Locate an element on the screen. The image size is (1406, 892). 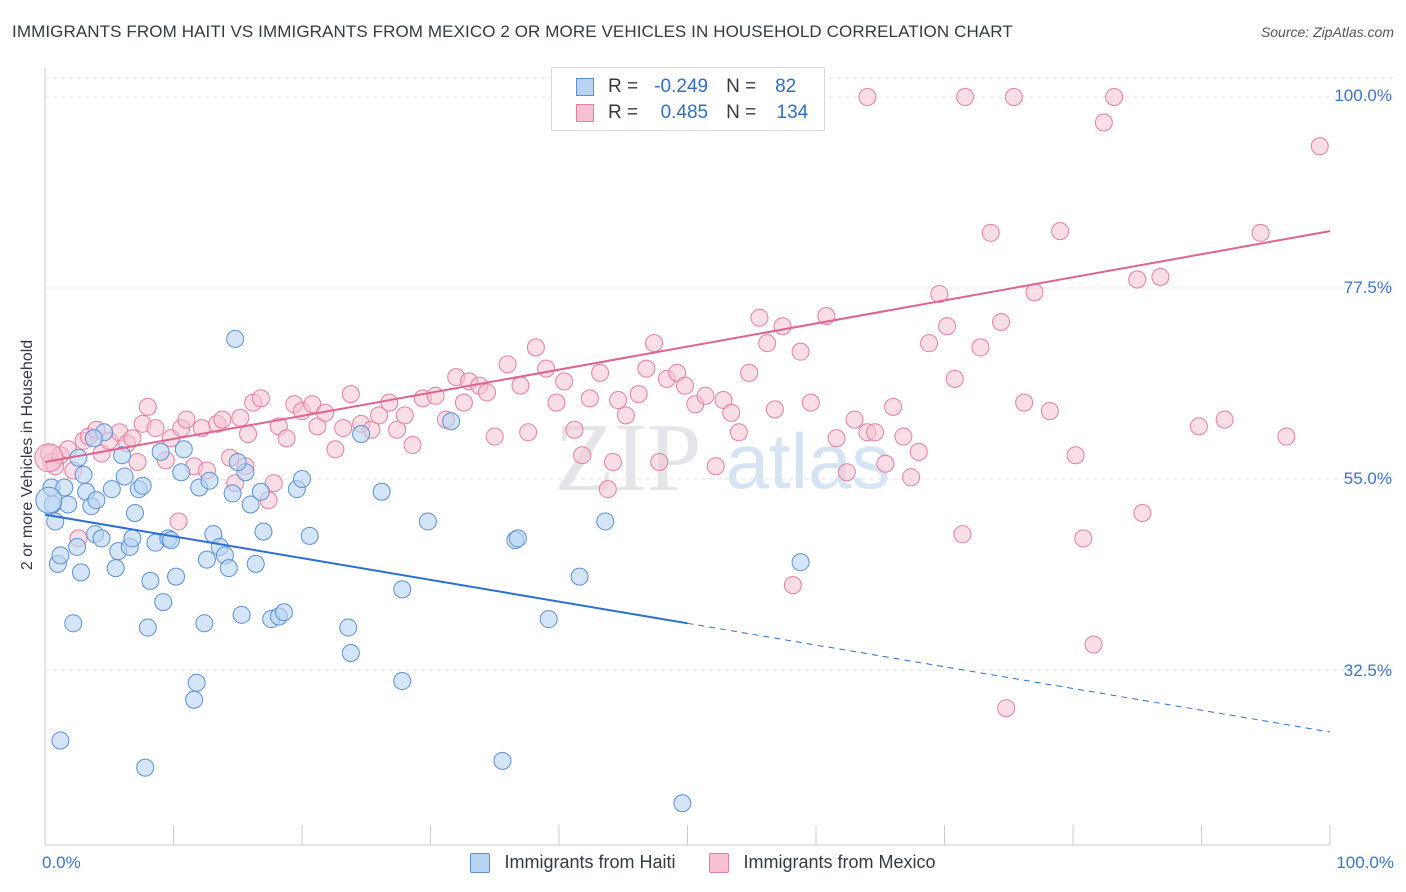
haiti-trend-line is located at coordinates (366, 569).